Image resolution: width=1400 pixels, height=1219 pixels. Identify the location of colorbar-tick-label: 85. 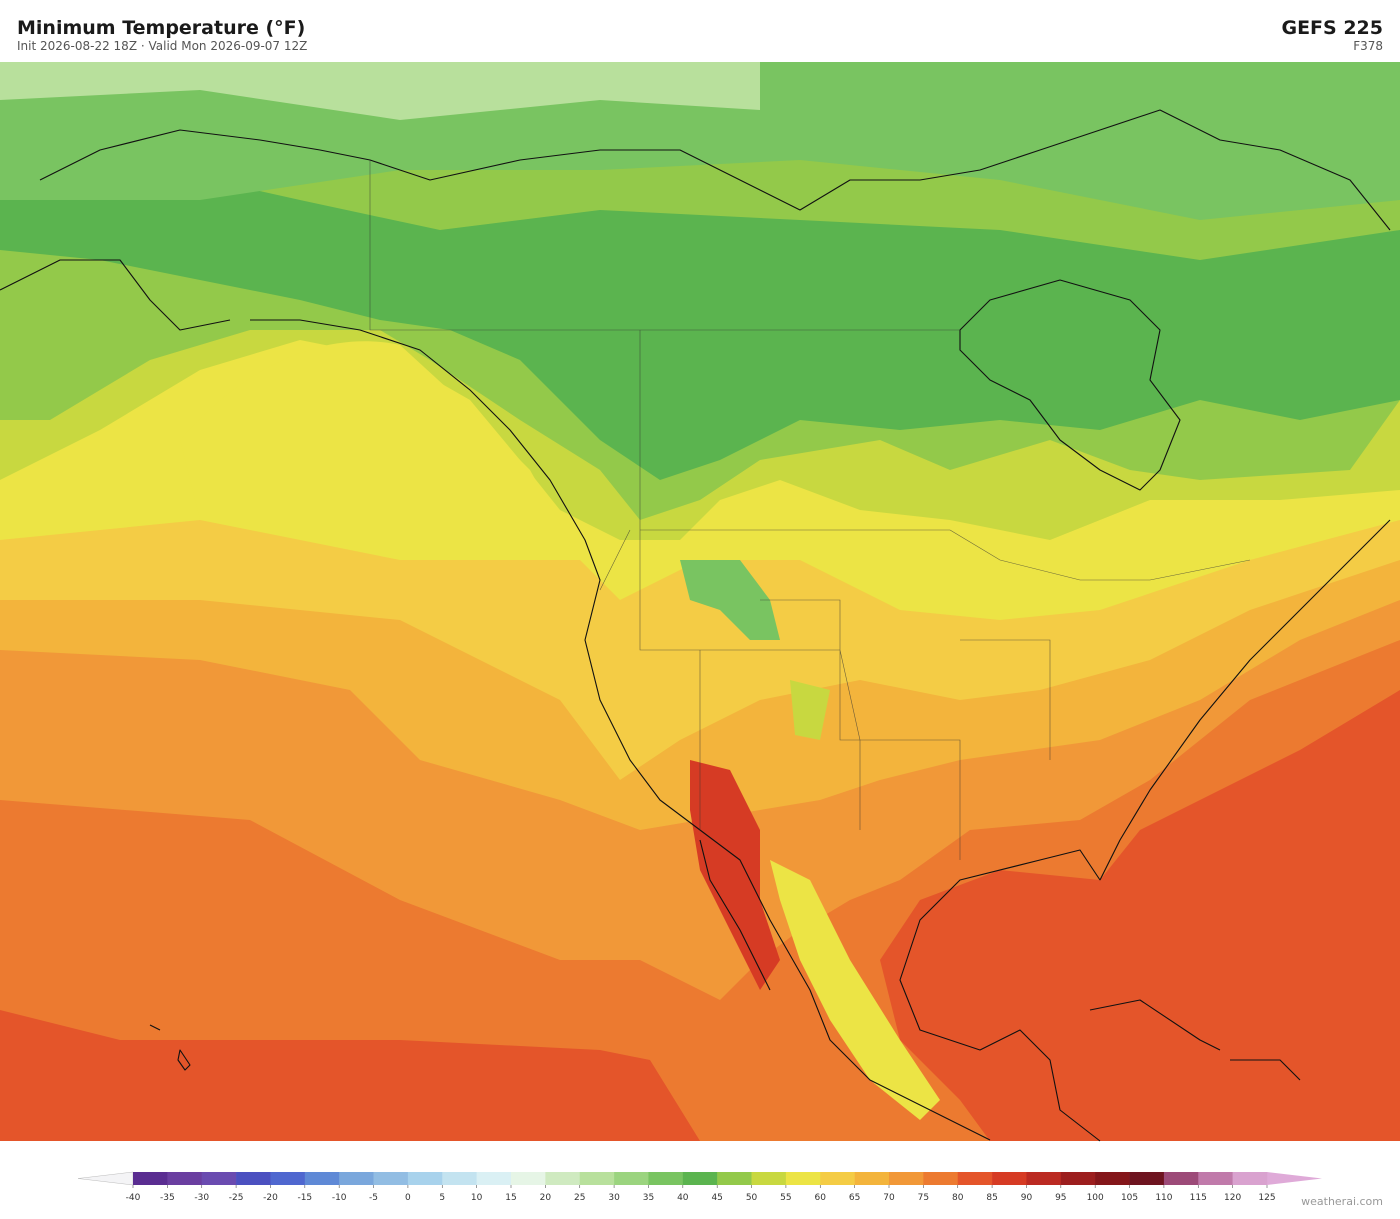
(991, 1198).